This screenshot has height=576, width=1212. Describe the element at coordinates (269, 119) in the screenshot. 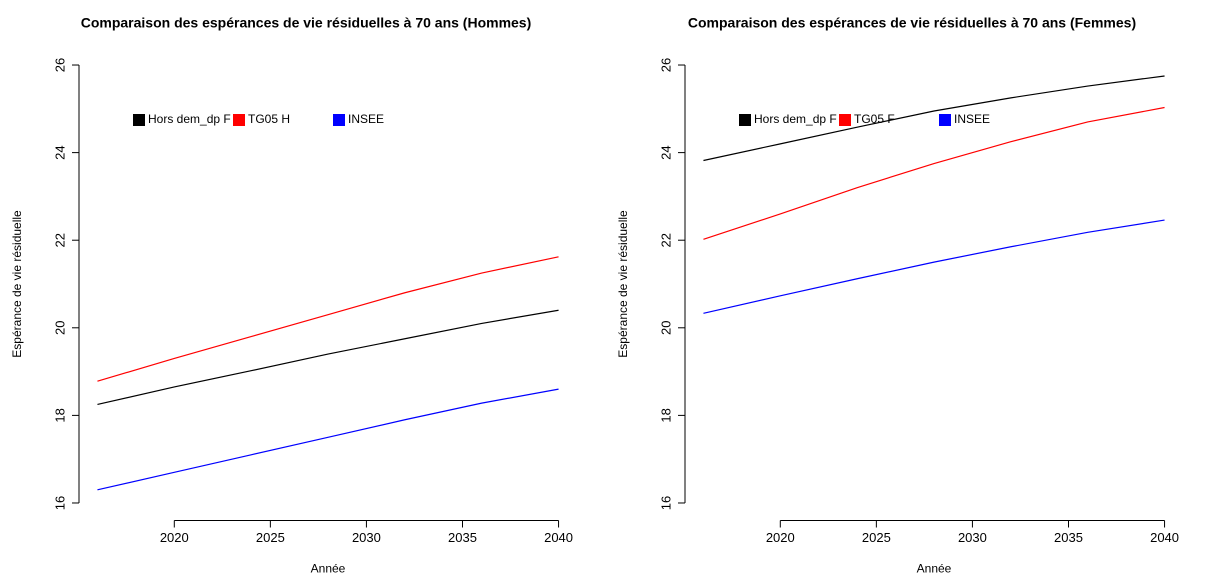

I see `legend-label: TG05 H` at that location.